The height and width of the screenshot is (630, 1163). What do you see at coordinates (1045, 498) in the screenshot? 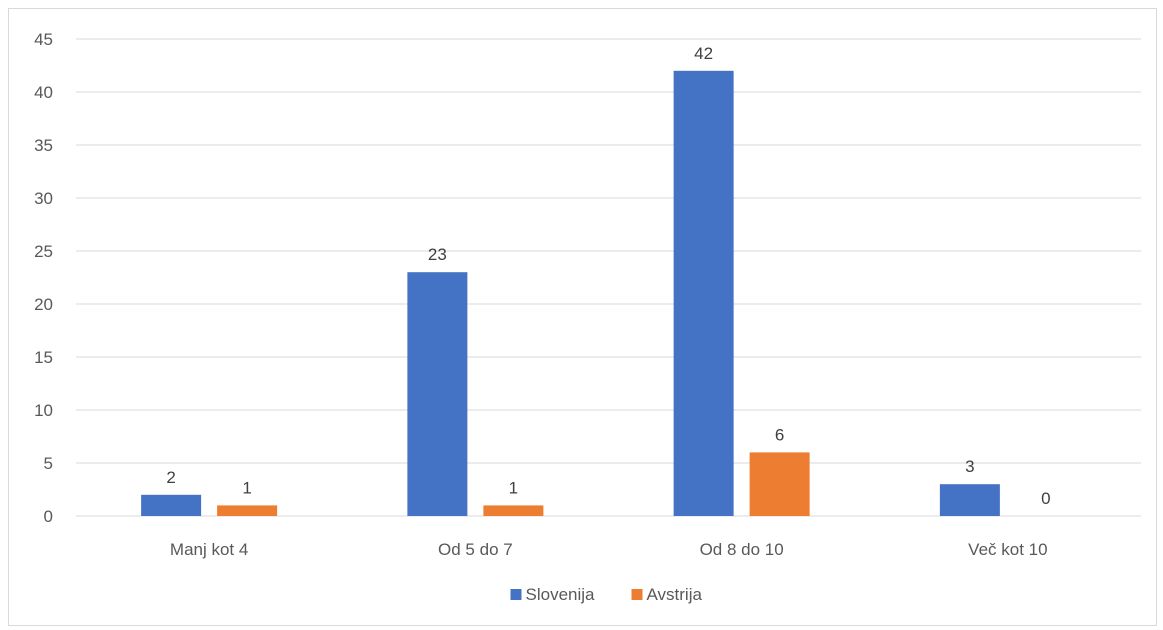
I see `data-label: 0` at bounding box center [1045, 498].